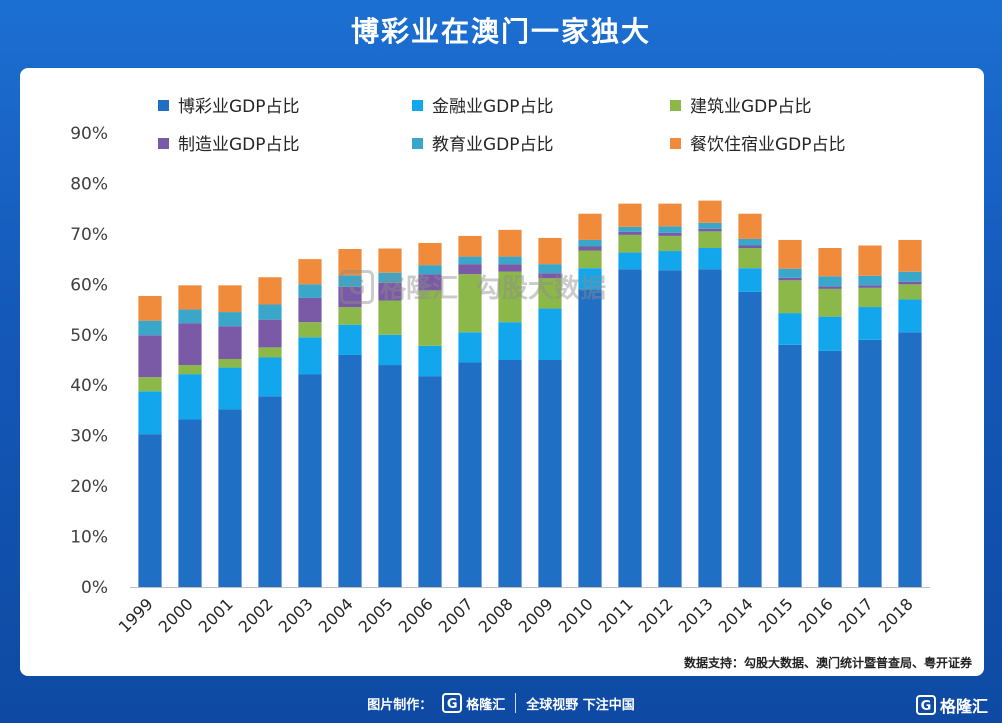 The image size is (1002, 723). I want to click on corner-logo-icon: G, so click(925, 705).